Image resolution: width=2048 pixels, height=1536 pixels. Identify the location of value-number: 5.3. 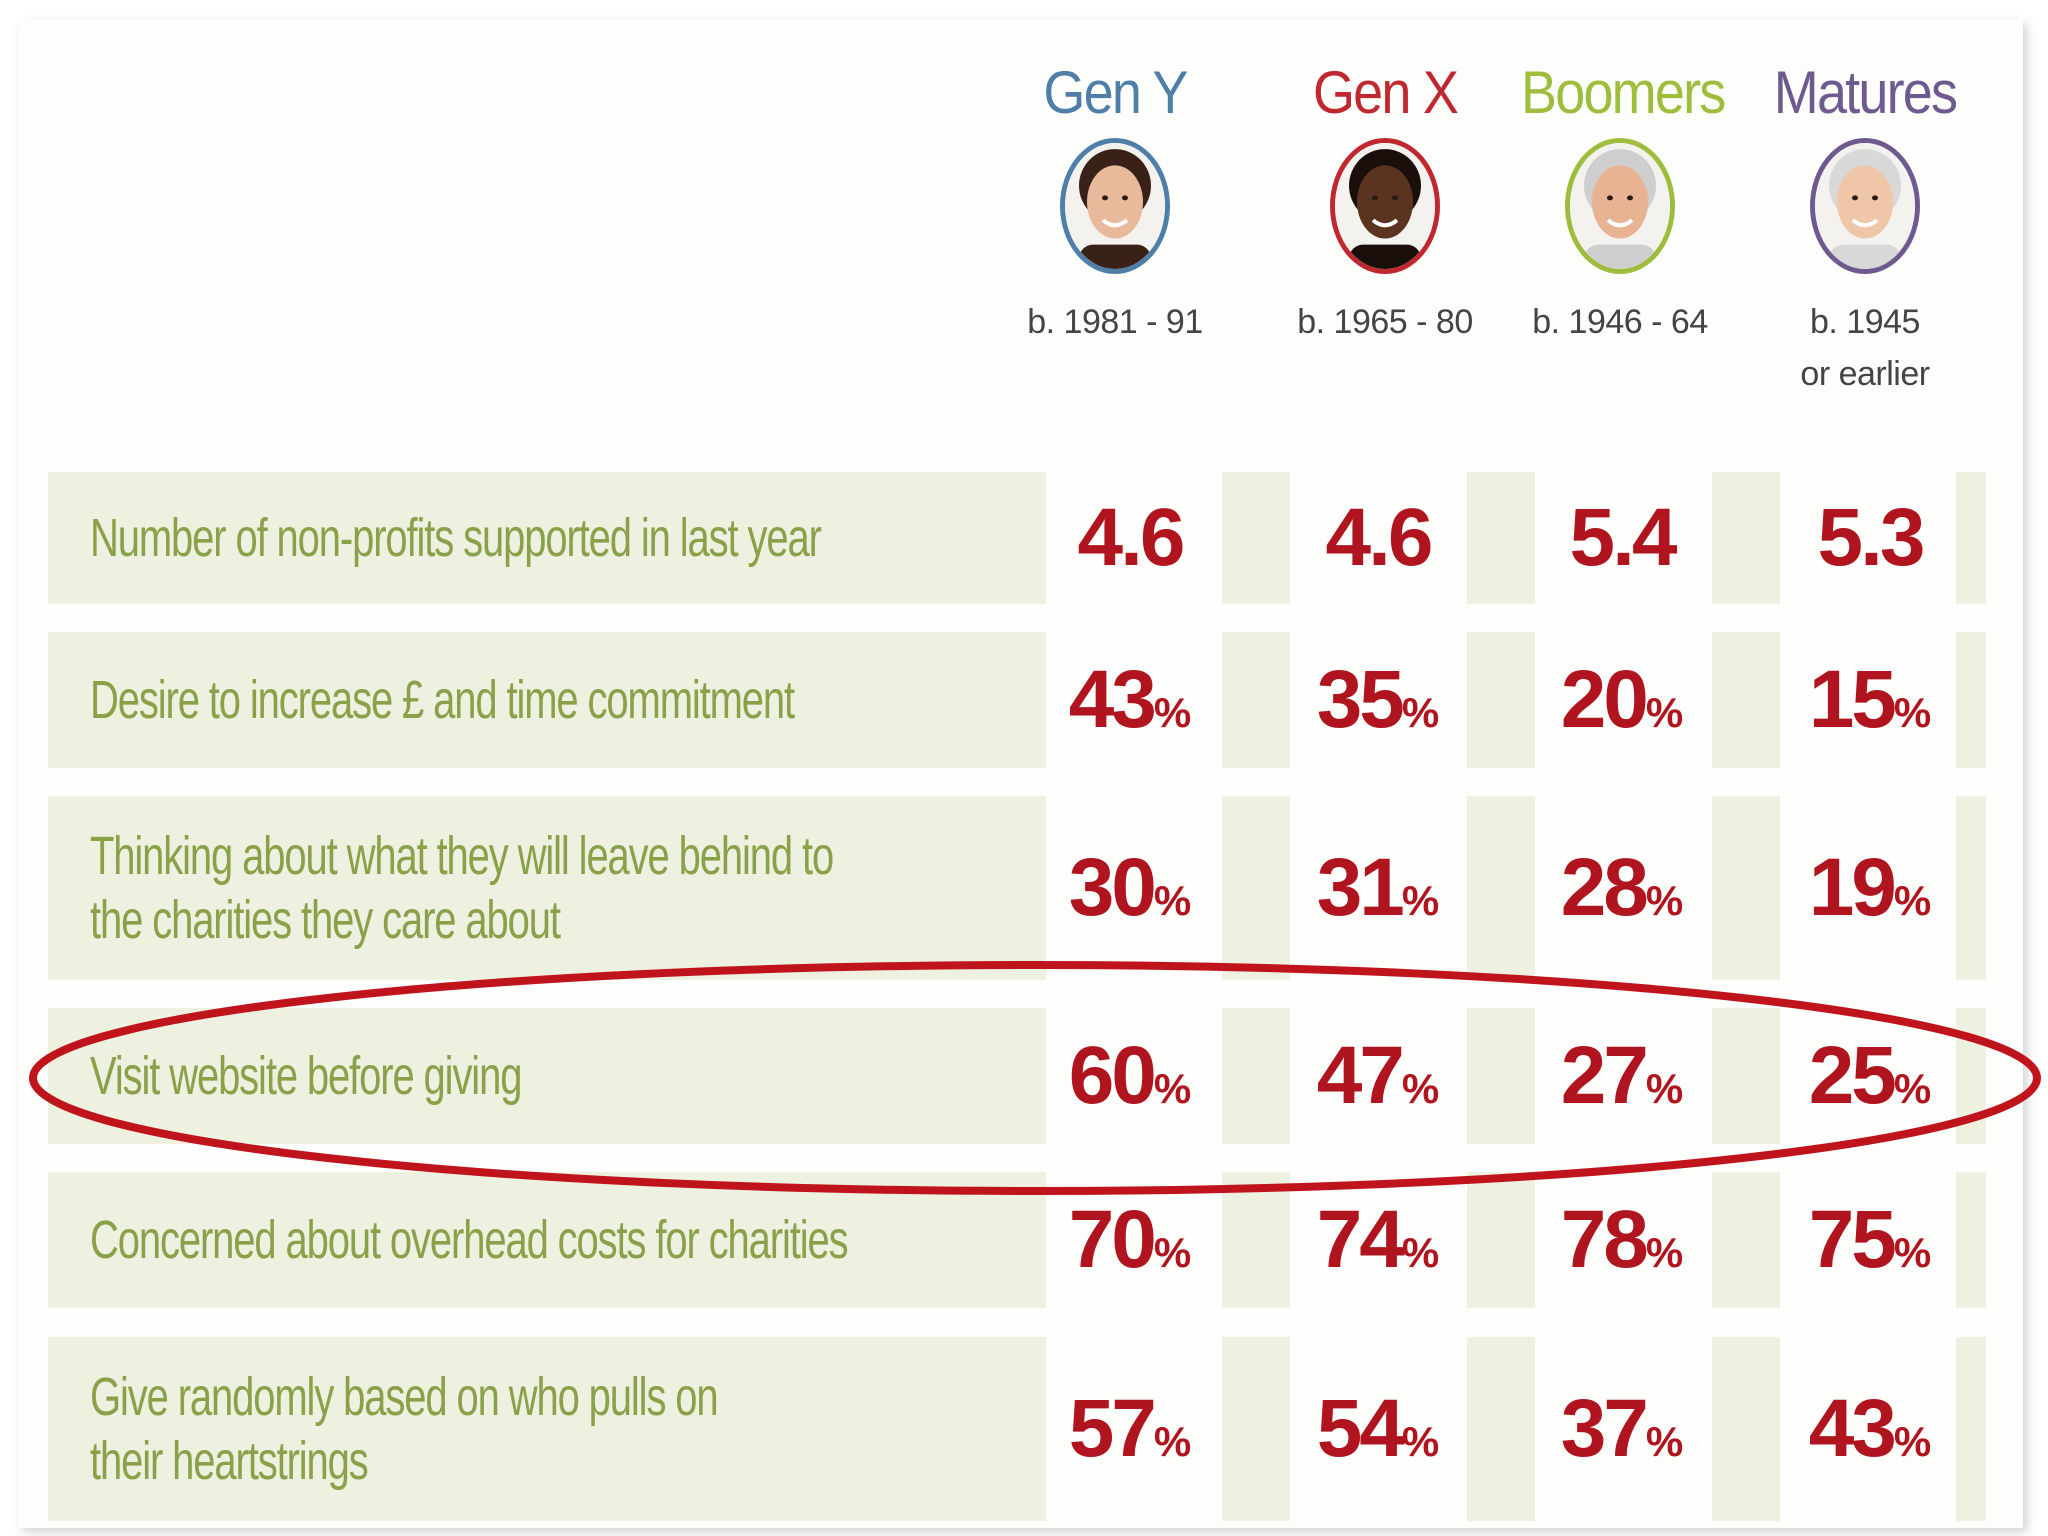
(1871, 537).